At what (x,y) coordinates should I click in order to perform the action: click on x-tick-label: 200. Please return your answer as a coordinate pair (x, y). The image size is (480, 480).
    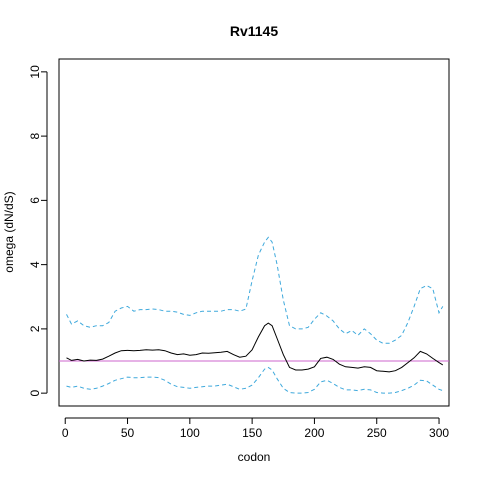
    Looking at the image, I should click on (314, 433).